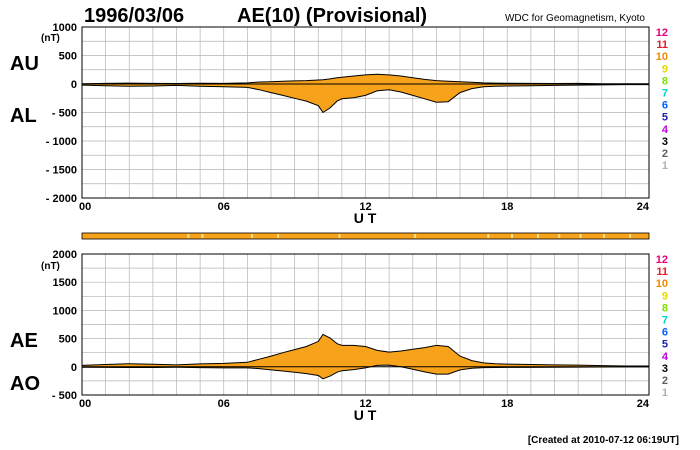  Describe the element at coordinates (61, 142) in the screenshot. I see `y-tick-label: - 1000` at that location.